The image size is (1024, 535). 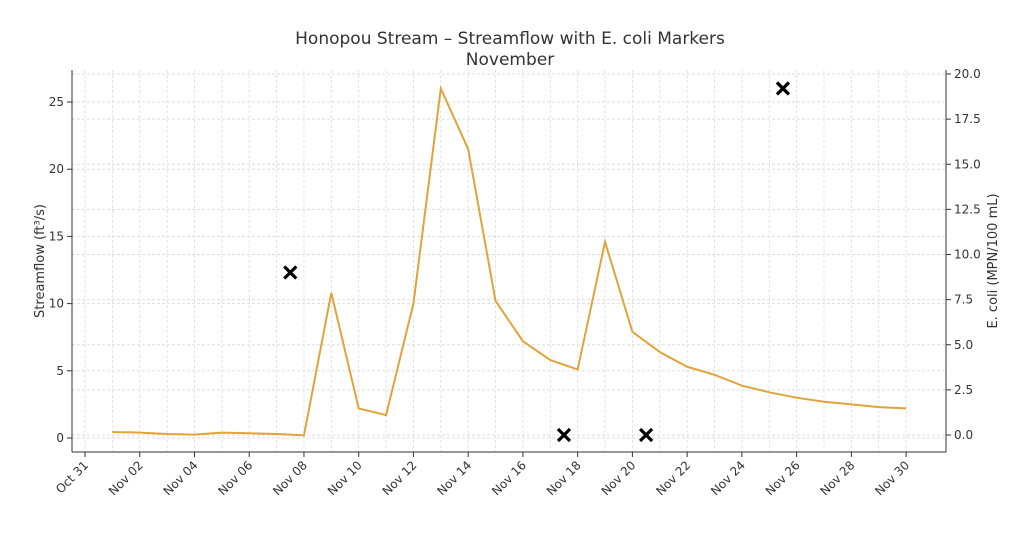 What do you see at coordinates (60, 438) in the screenshot?
I see `y-tick-label: 0` at bounding box center [60, 438].